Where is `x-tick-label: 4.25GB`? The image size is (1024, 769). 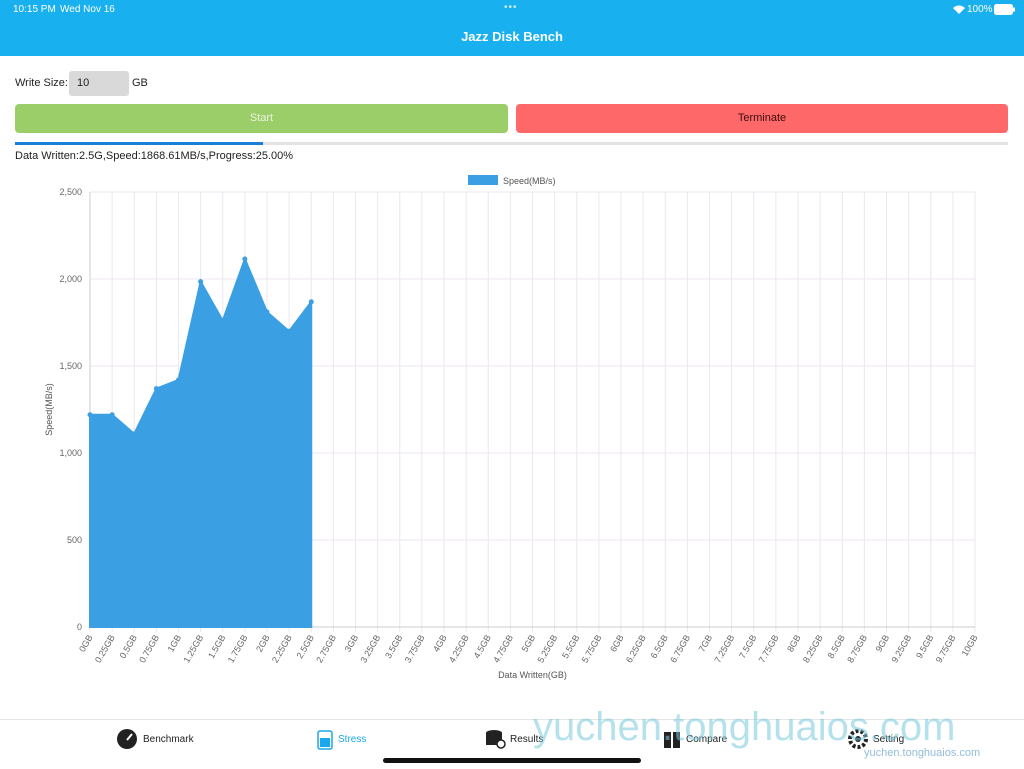 x-tick-label: 4.25GB is located at coordinates (459, 648).